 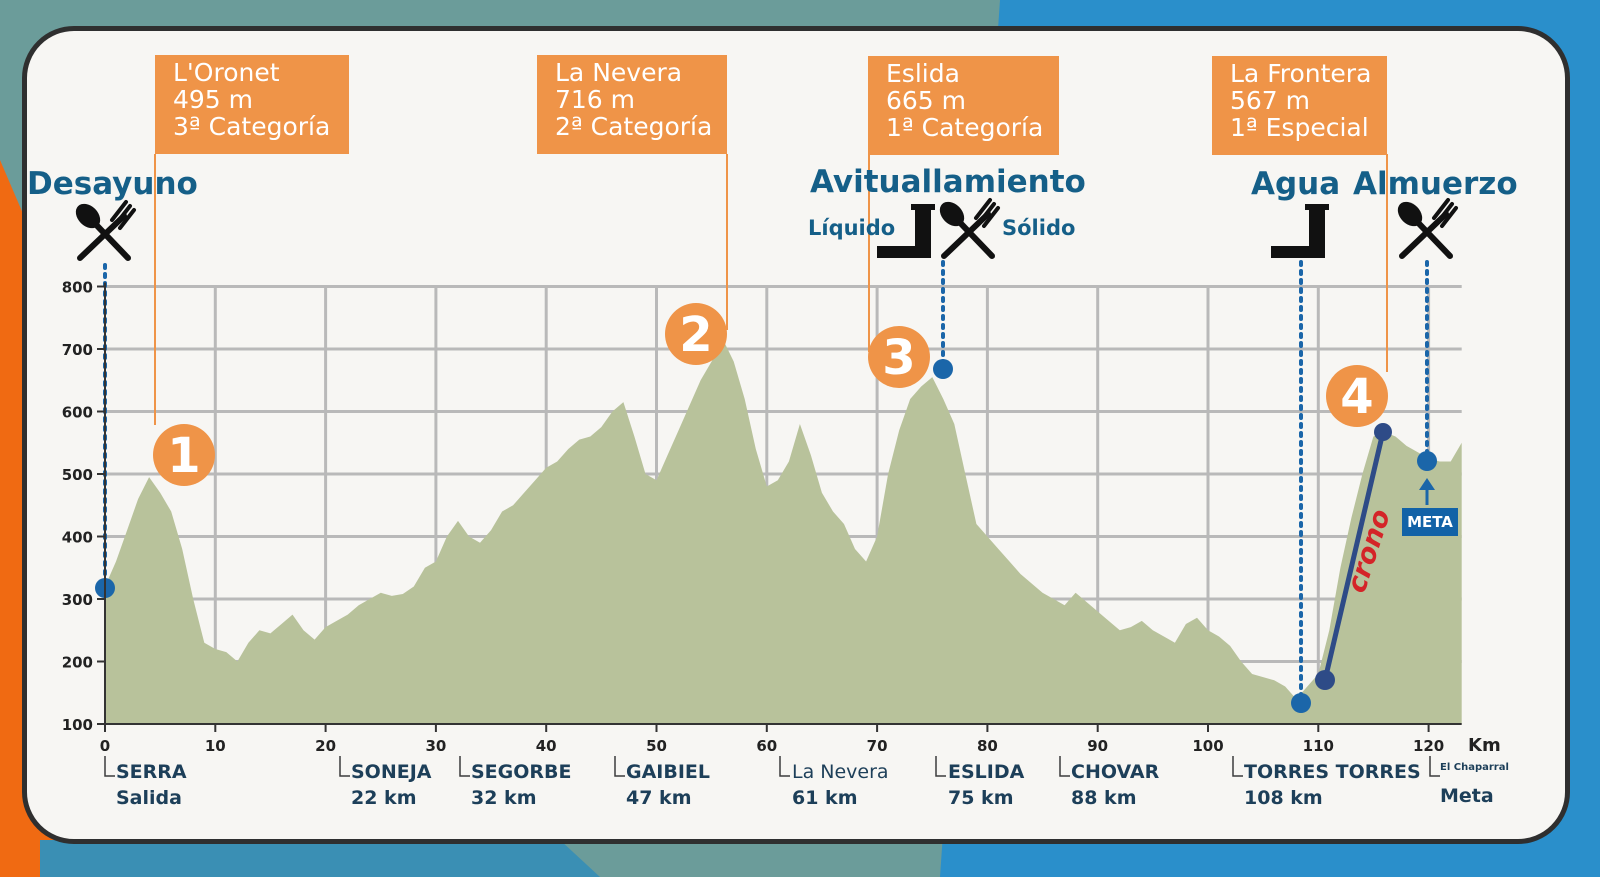 What do you see at coordinates (1039, 228) in the screenshot?
I see `stop-sublabel-solido: Sólido` at bounding box center [1039, 228].